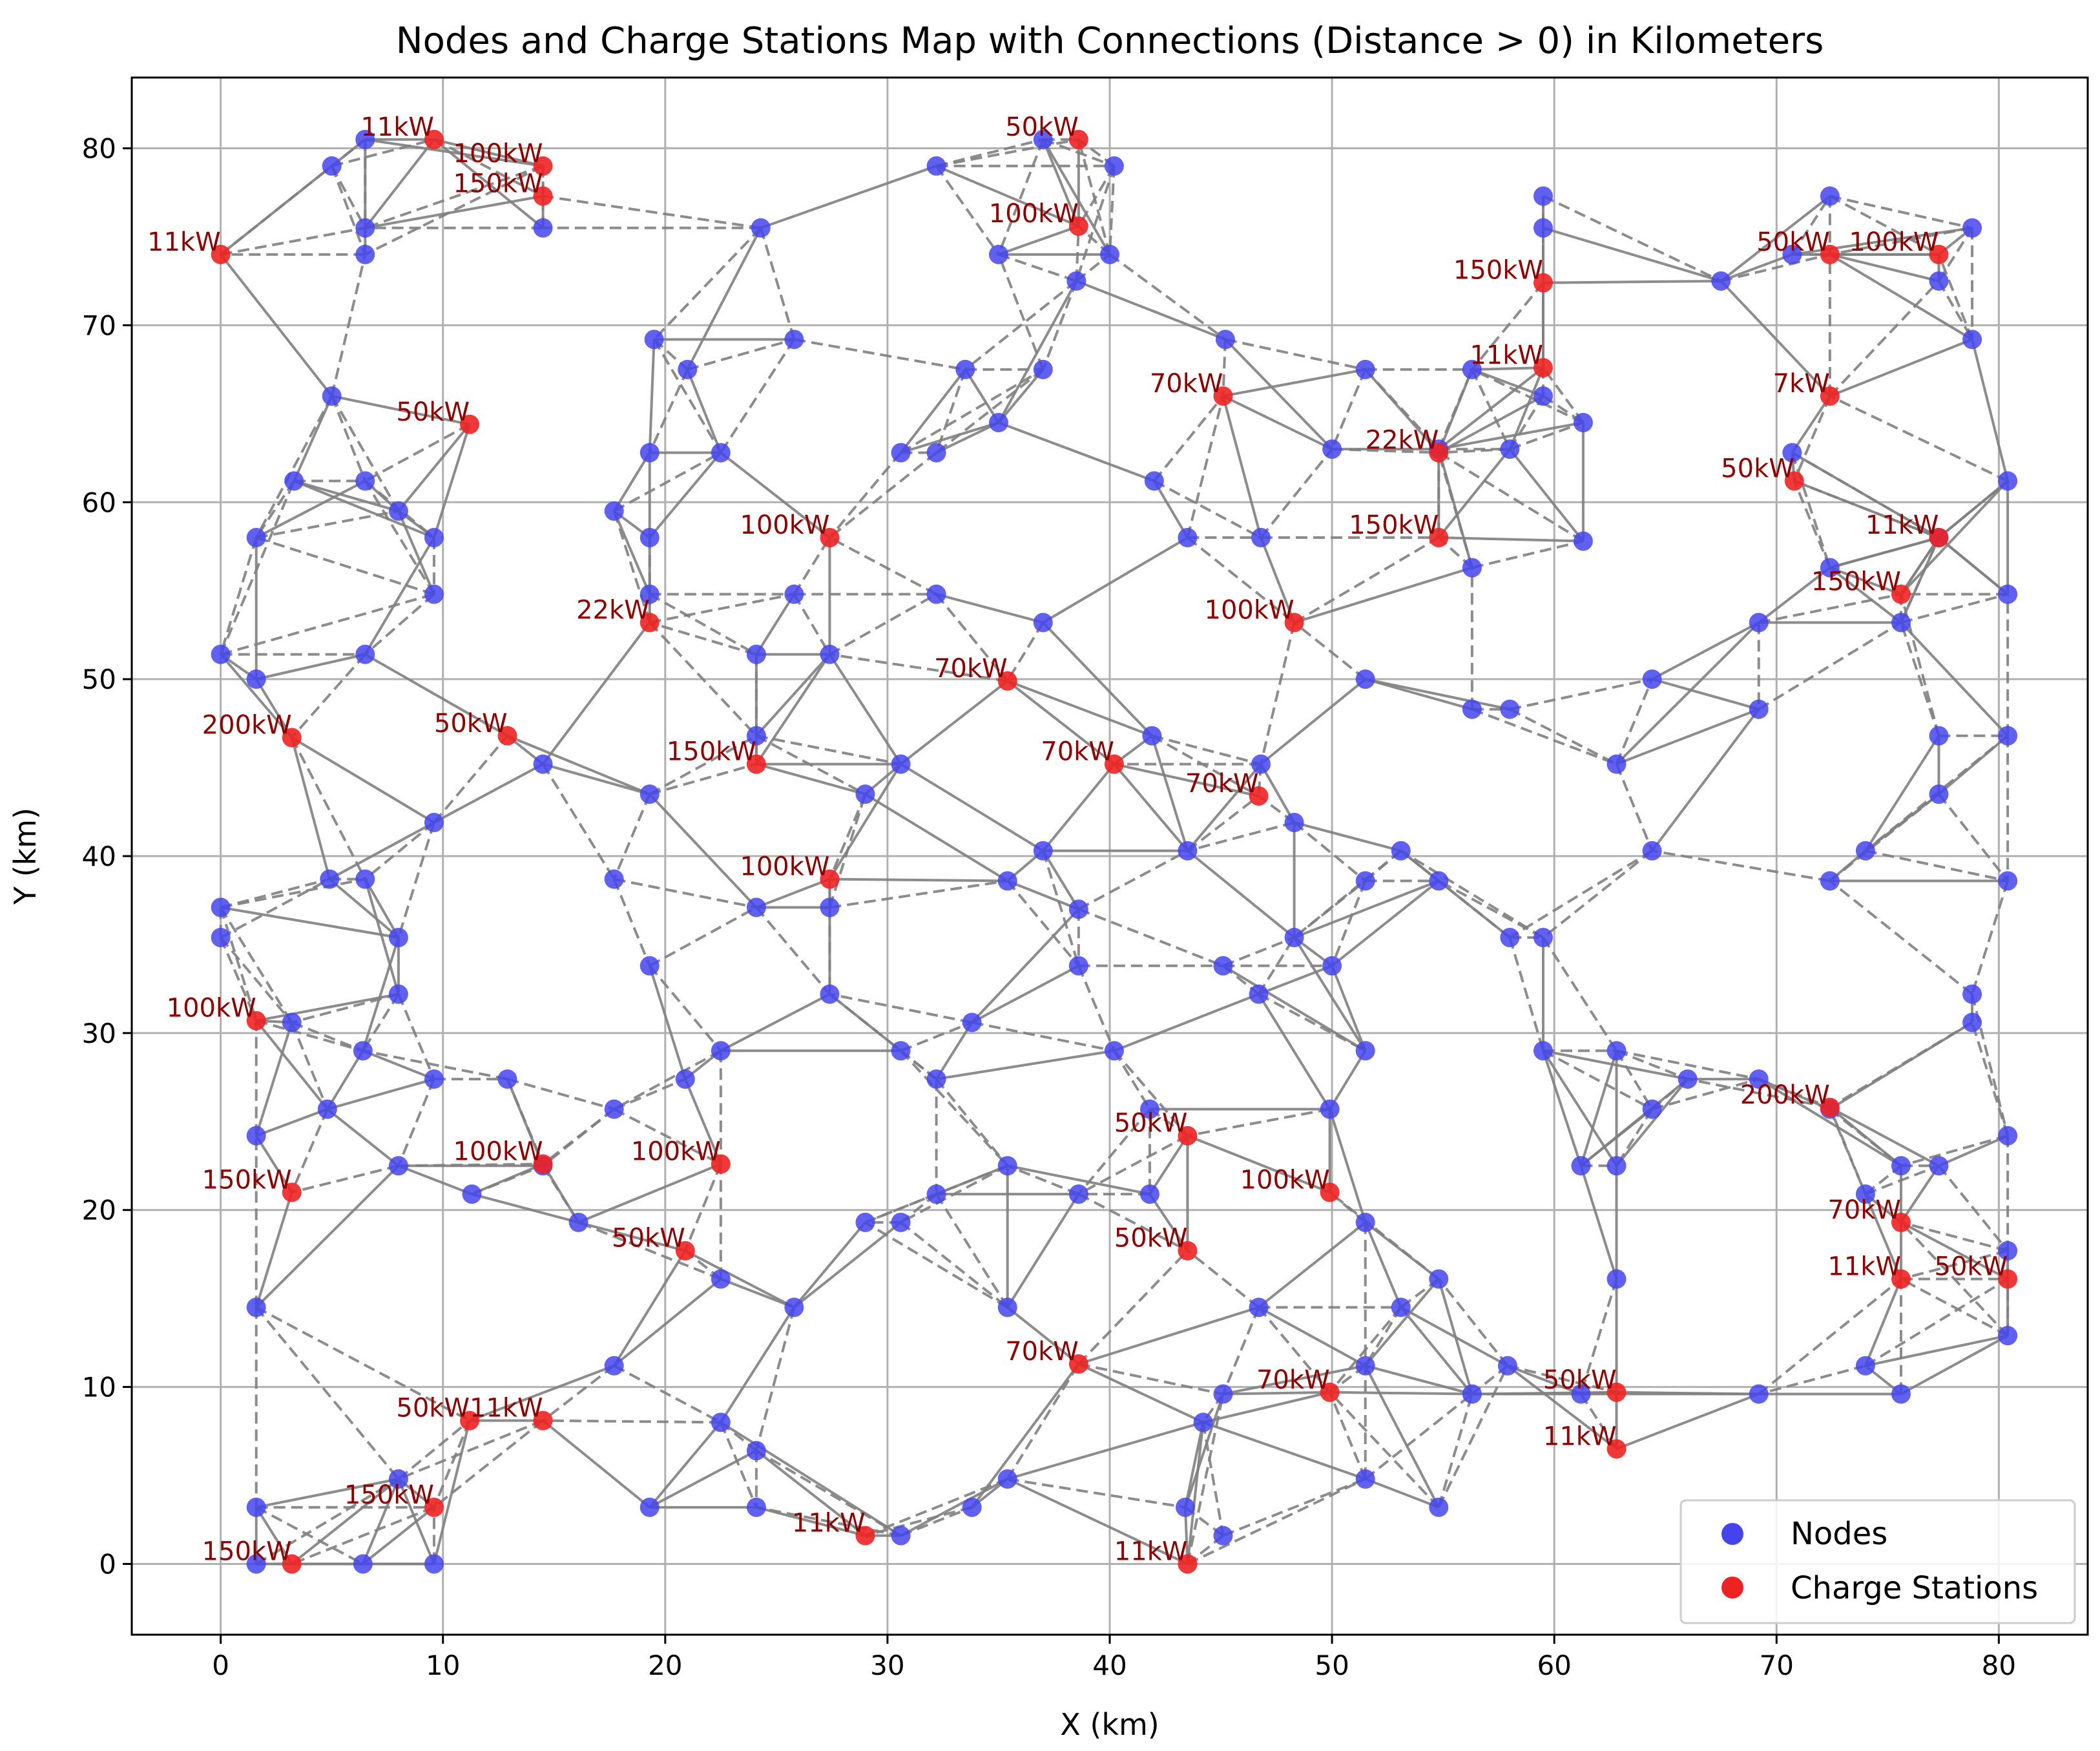 The image size is (2100, 1751). What do you see at coordinates (1332, 1665) in the screenshot?
I see `x-tick-label: 50` at bounding box center [1332, 1665].